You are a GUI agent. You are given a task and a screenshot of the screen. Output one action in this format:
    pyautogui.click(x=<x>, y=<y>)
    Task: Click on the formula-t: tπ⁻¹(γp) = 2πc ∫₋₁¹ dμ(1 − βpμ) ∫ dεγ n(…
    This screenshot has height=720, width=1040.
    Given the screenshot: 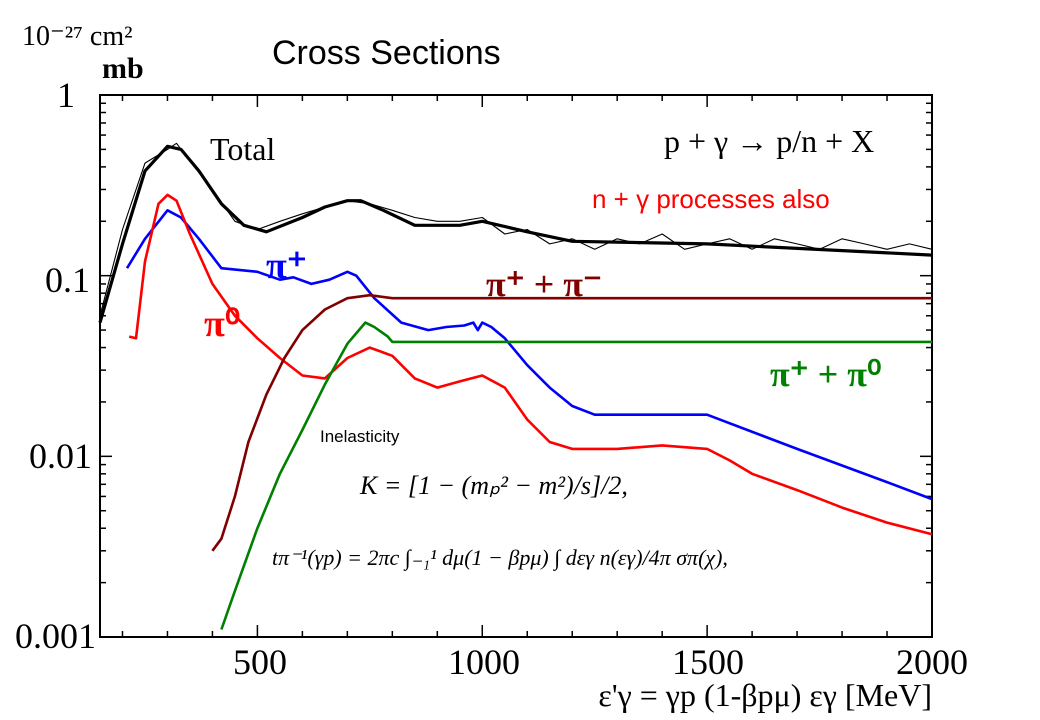 What is the action you would take?
    pyautogui.click(x=500, y=558)
    